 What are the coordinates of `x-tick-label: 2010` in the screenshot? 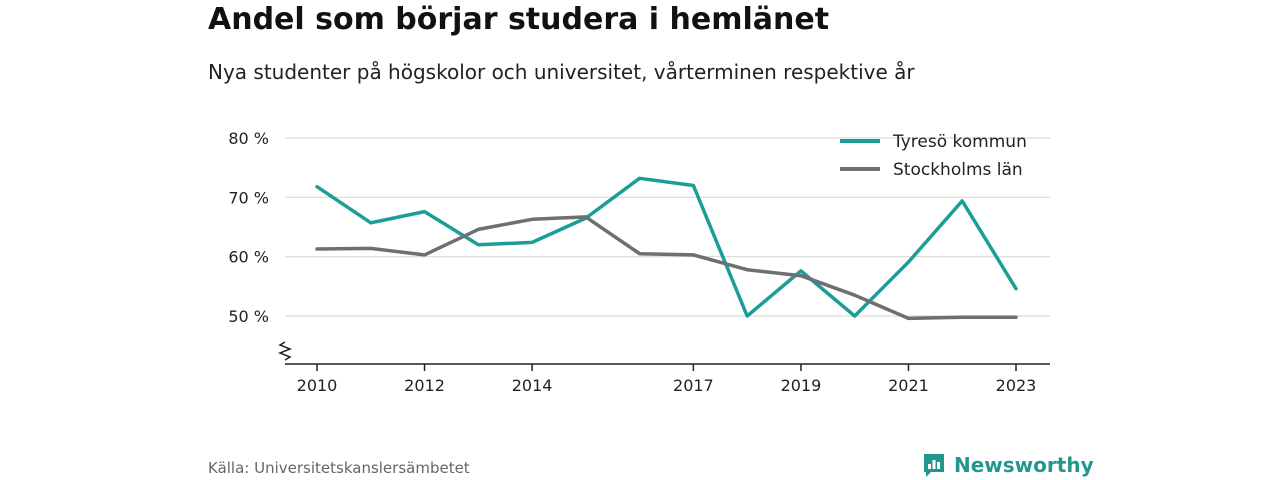 It's located at (317, 385).